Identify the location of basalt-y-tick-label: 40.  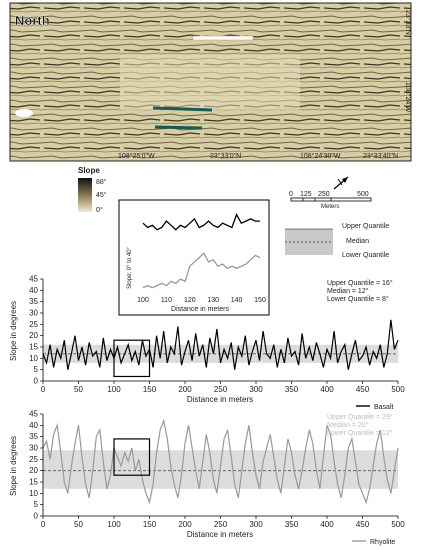
(33, 290).